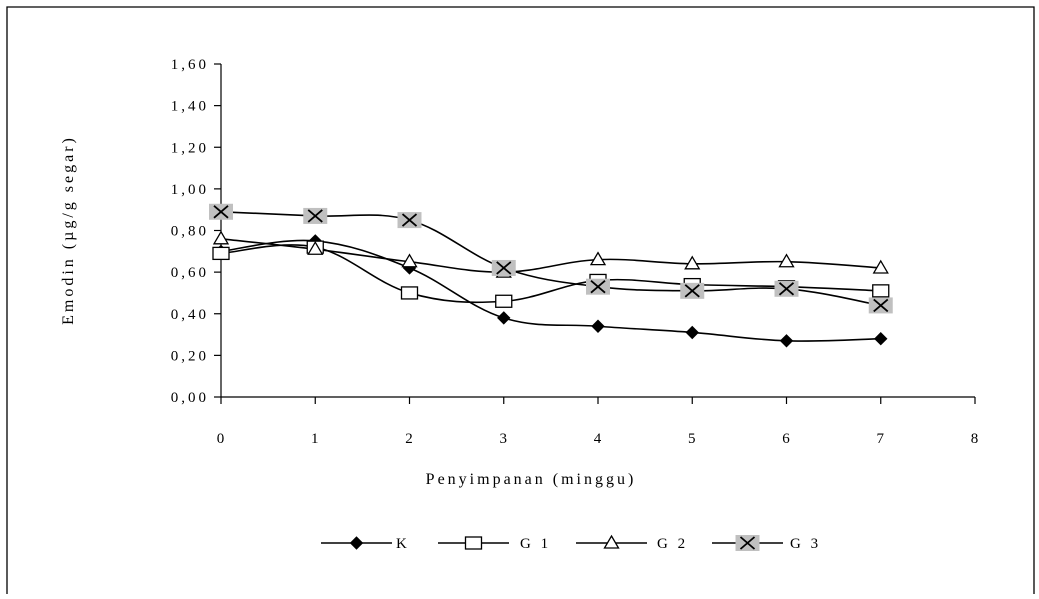 This screenshot has height=599, width=1039. What do you see at coordinates (190, 232) in the screenshot?
I see `y-tick-label: 0,80` at bounding box center [190, 232].